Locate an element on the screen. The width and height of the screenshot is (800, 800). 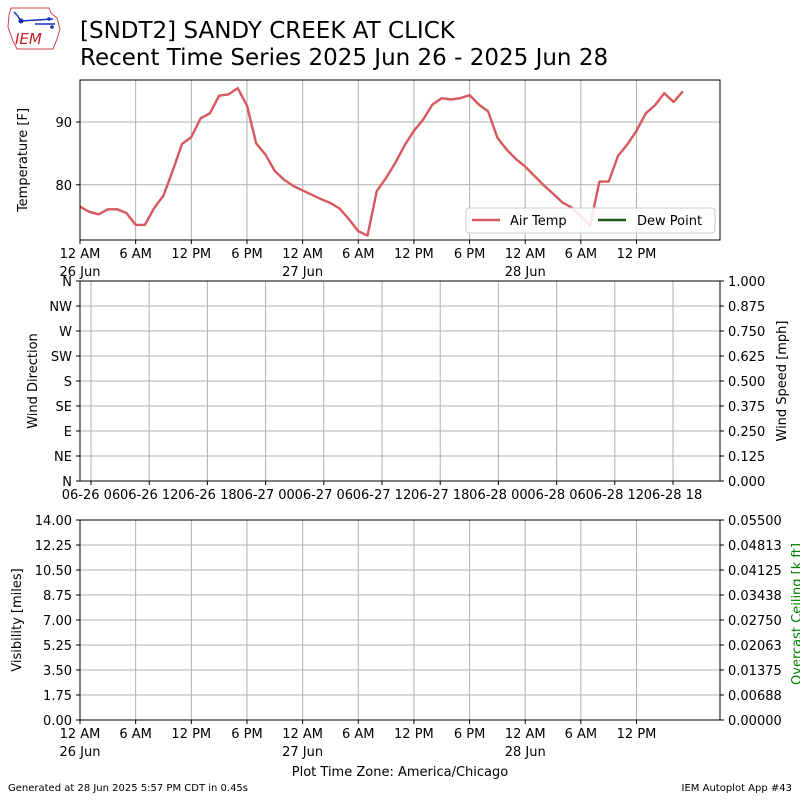
temp-y-tick-label: 90 is located at coordinates (63, 123).